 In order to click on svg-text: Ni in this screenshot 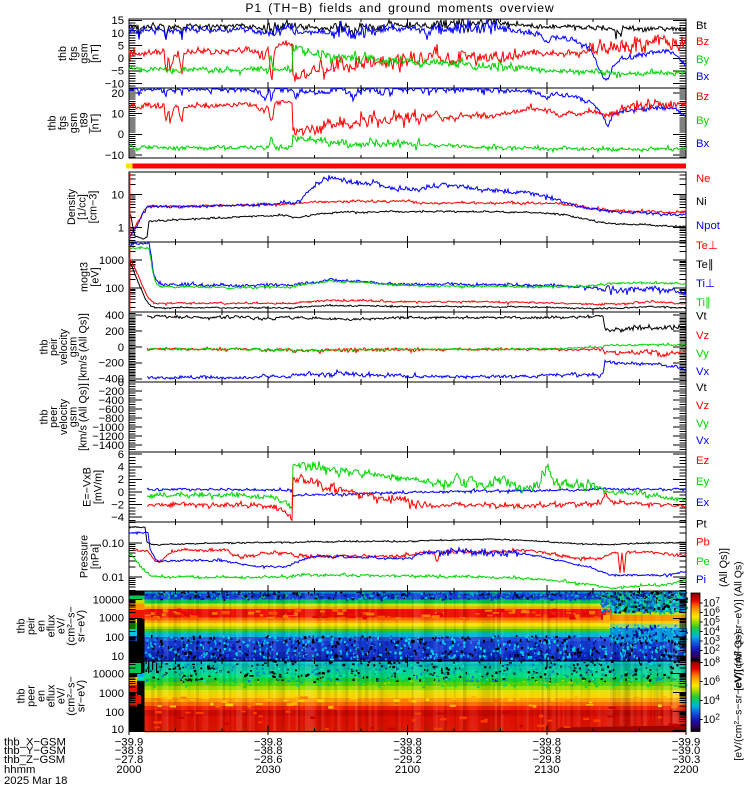, I will do `click(701, 202)`.